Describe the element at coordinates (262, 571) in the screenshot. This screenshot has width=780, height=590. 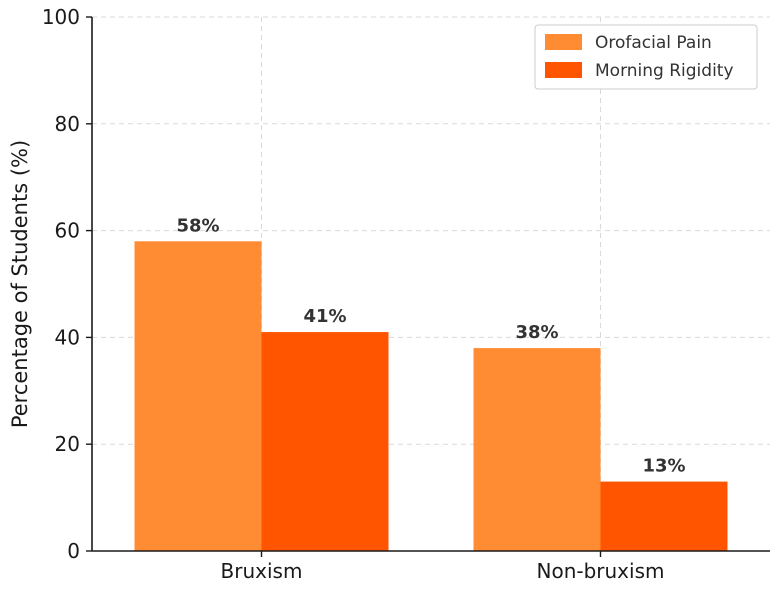
I see `x-tick-label: Bruxism` at that location.